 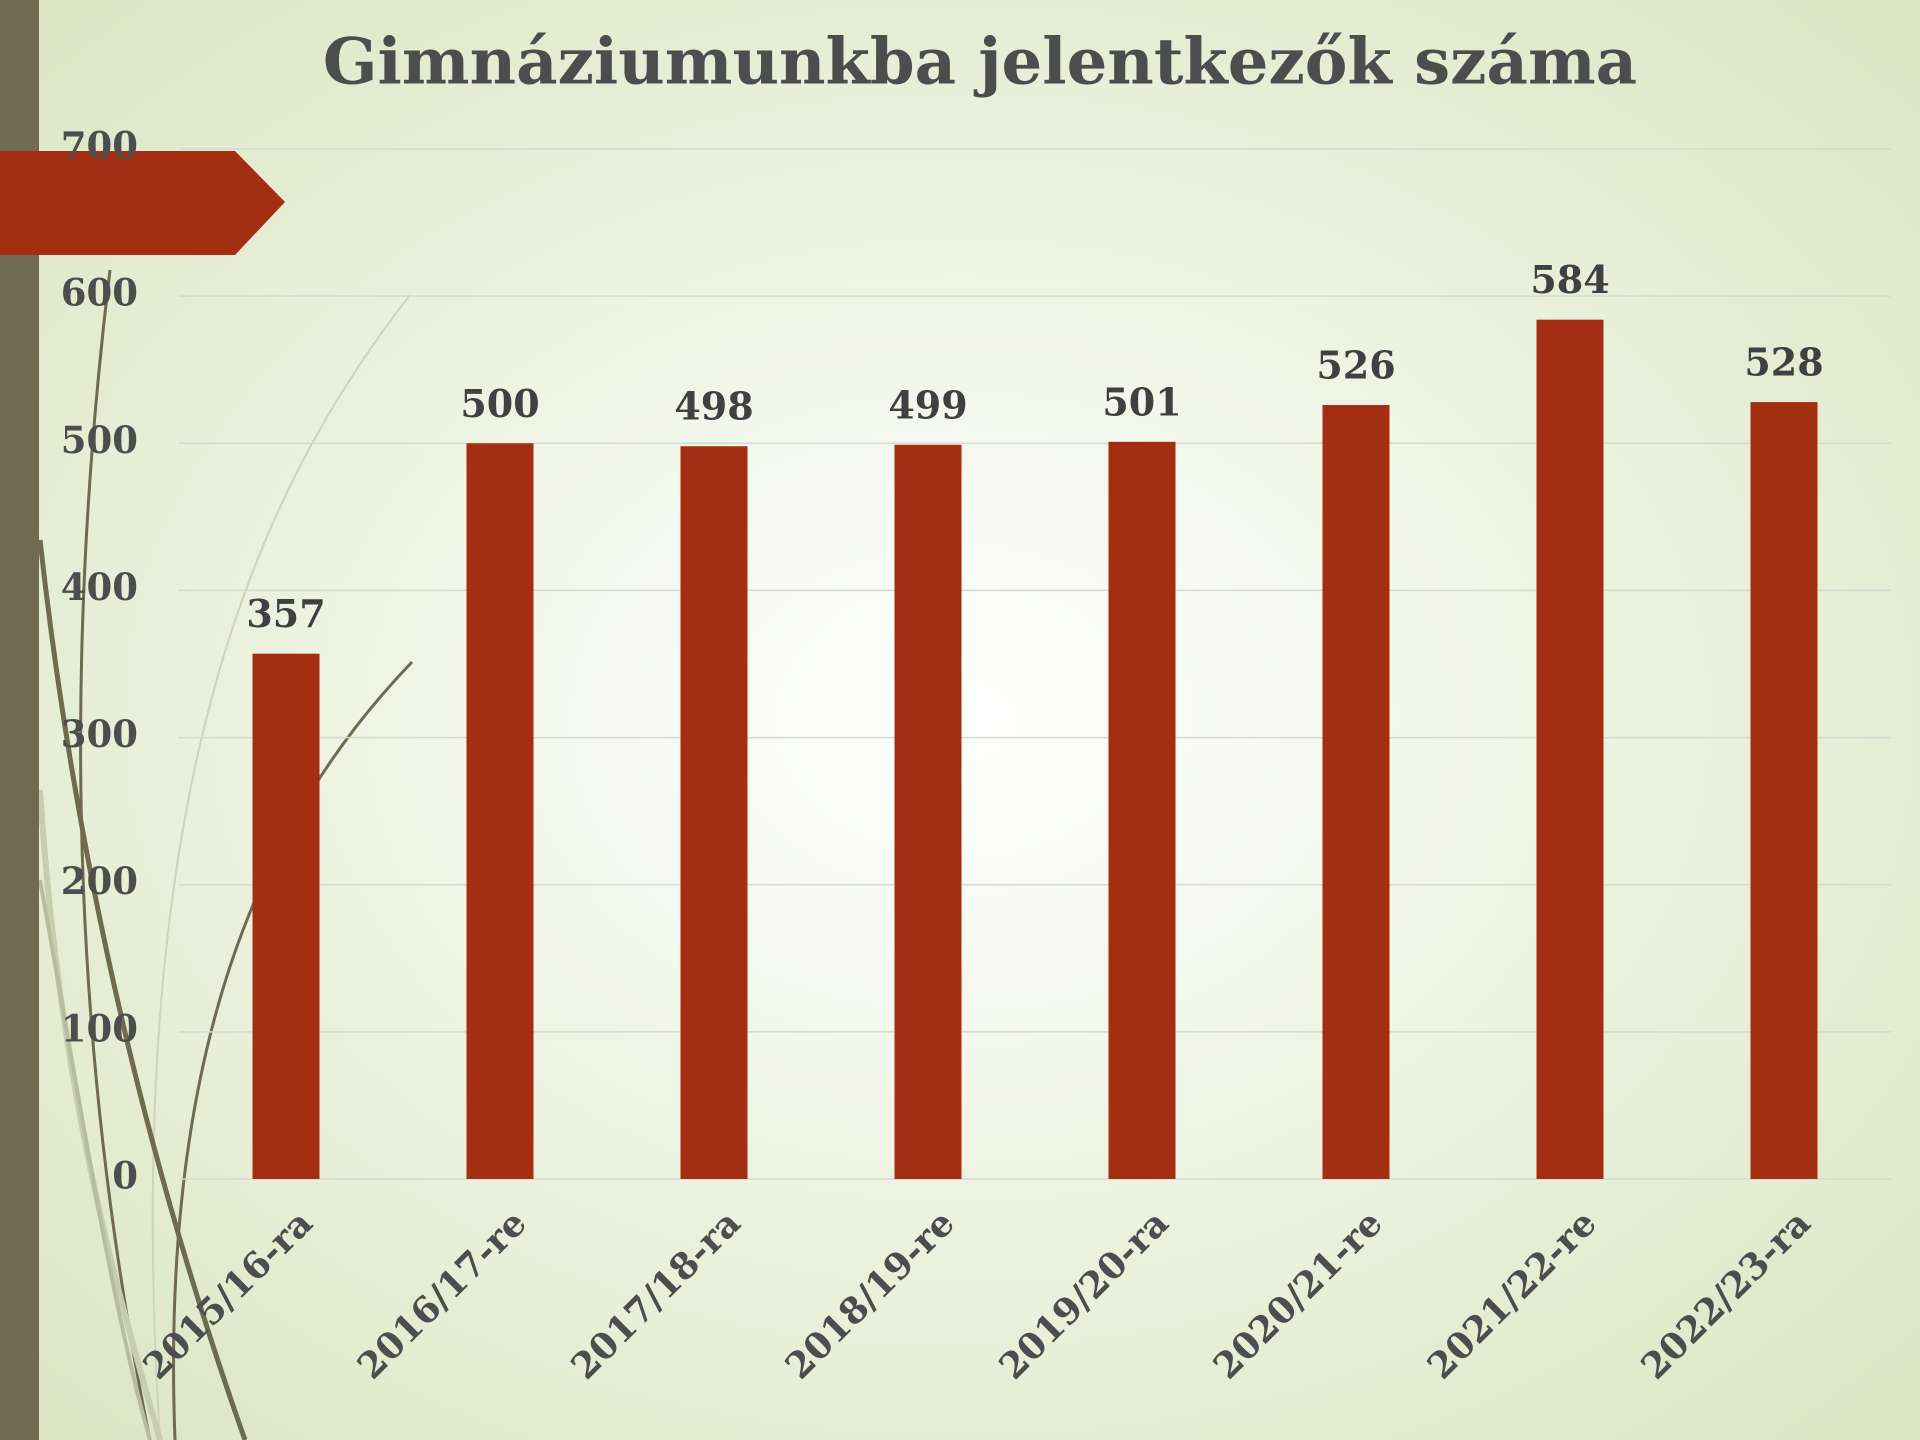 I want to click on y-tick-label: 700, so click(x=99, y=146).